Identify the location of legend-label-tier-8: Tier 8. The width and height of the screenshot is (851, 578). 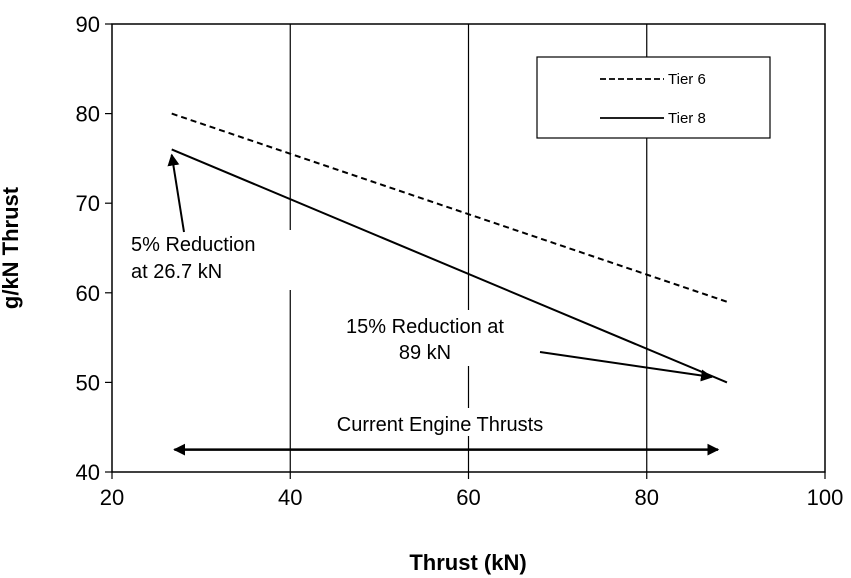
(687, 118).